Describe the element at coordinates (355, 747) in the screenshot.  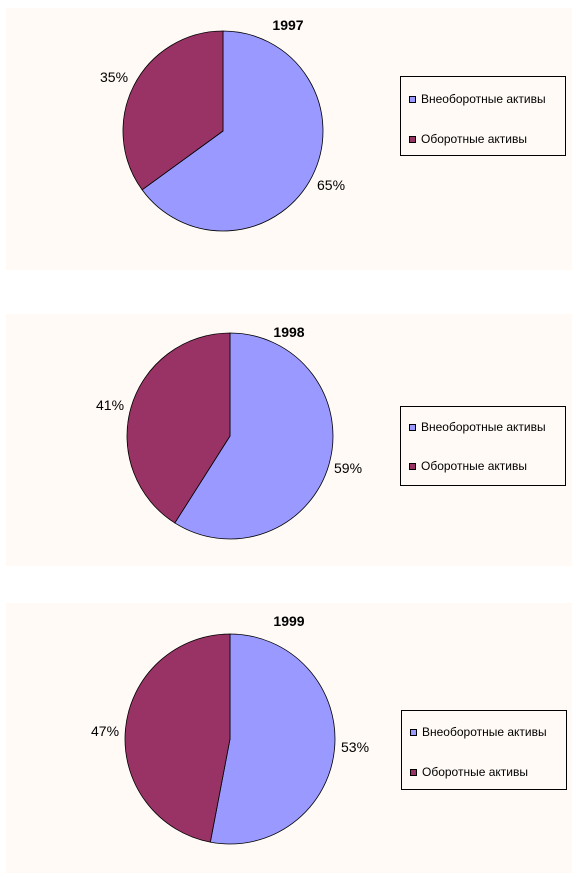
I see `data-label-noncurrent-assets: 53%` at that location.